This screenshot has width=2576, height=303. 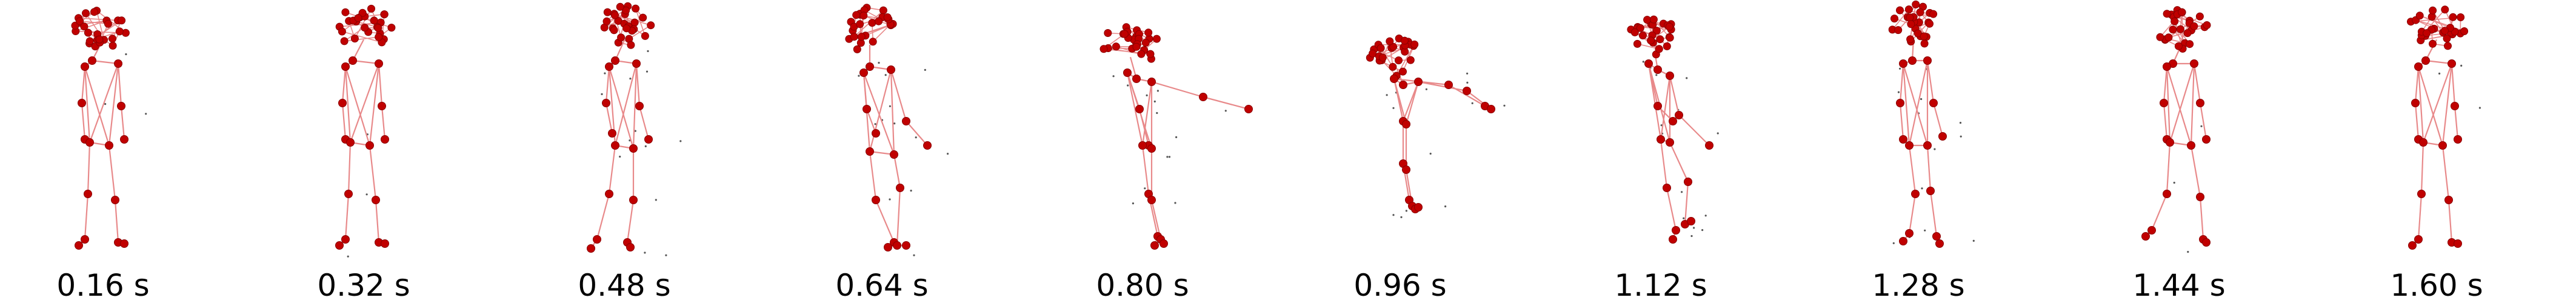 I want to click on time-label: 0.48 s, so click(x=624, y=285).